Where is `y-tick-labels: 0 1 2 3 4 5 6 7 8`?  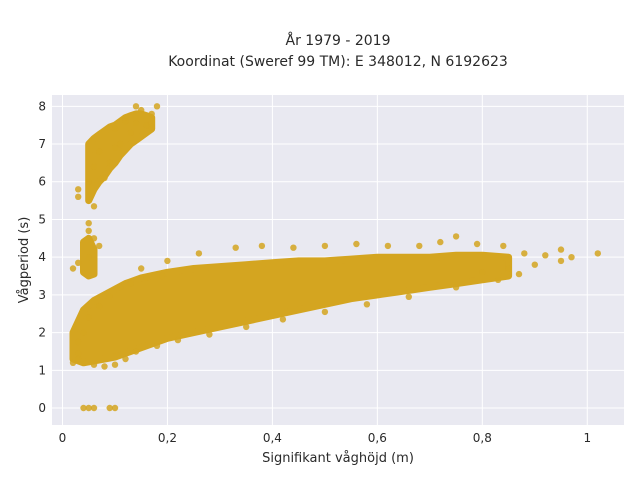
y-tick-labels: 0 1 2 3 4 5 6 7 8 is located at coordinates (42, 257).